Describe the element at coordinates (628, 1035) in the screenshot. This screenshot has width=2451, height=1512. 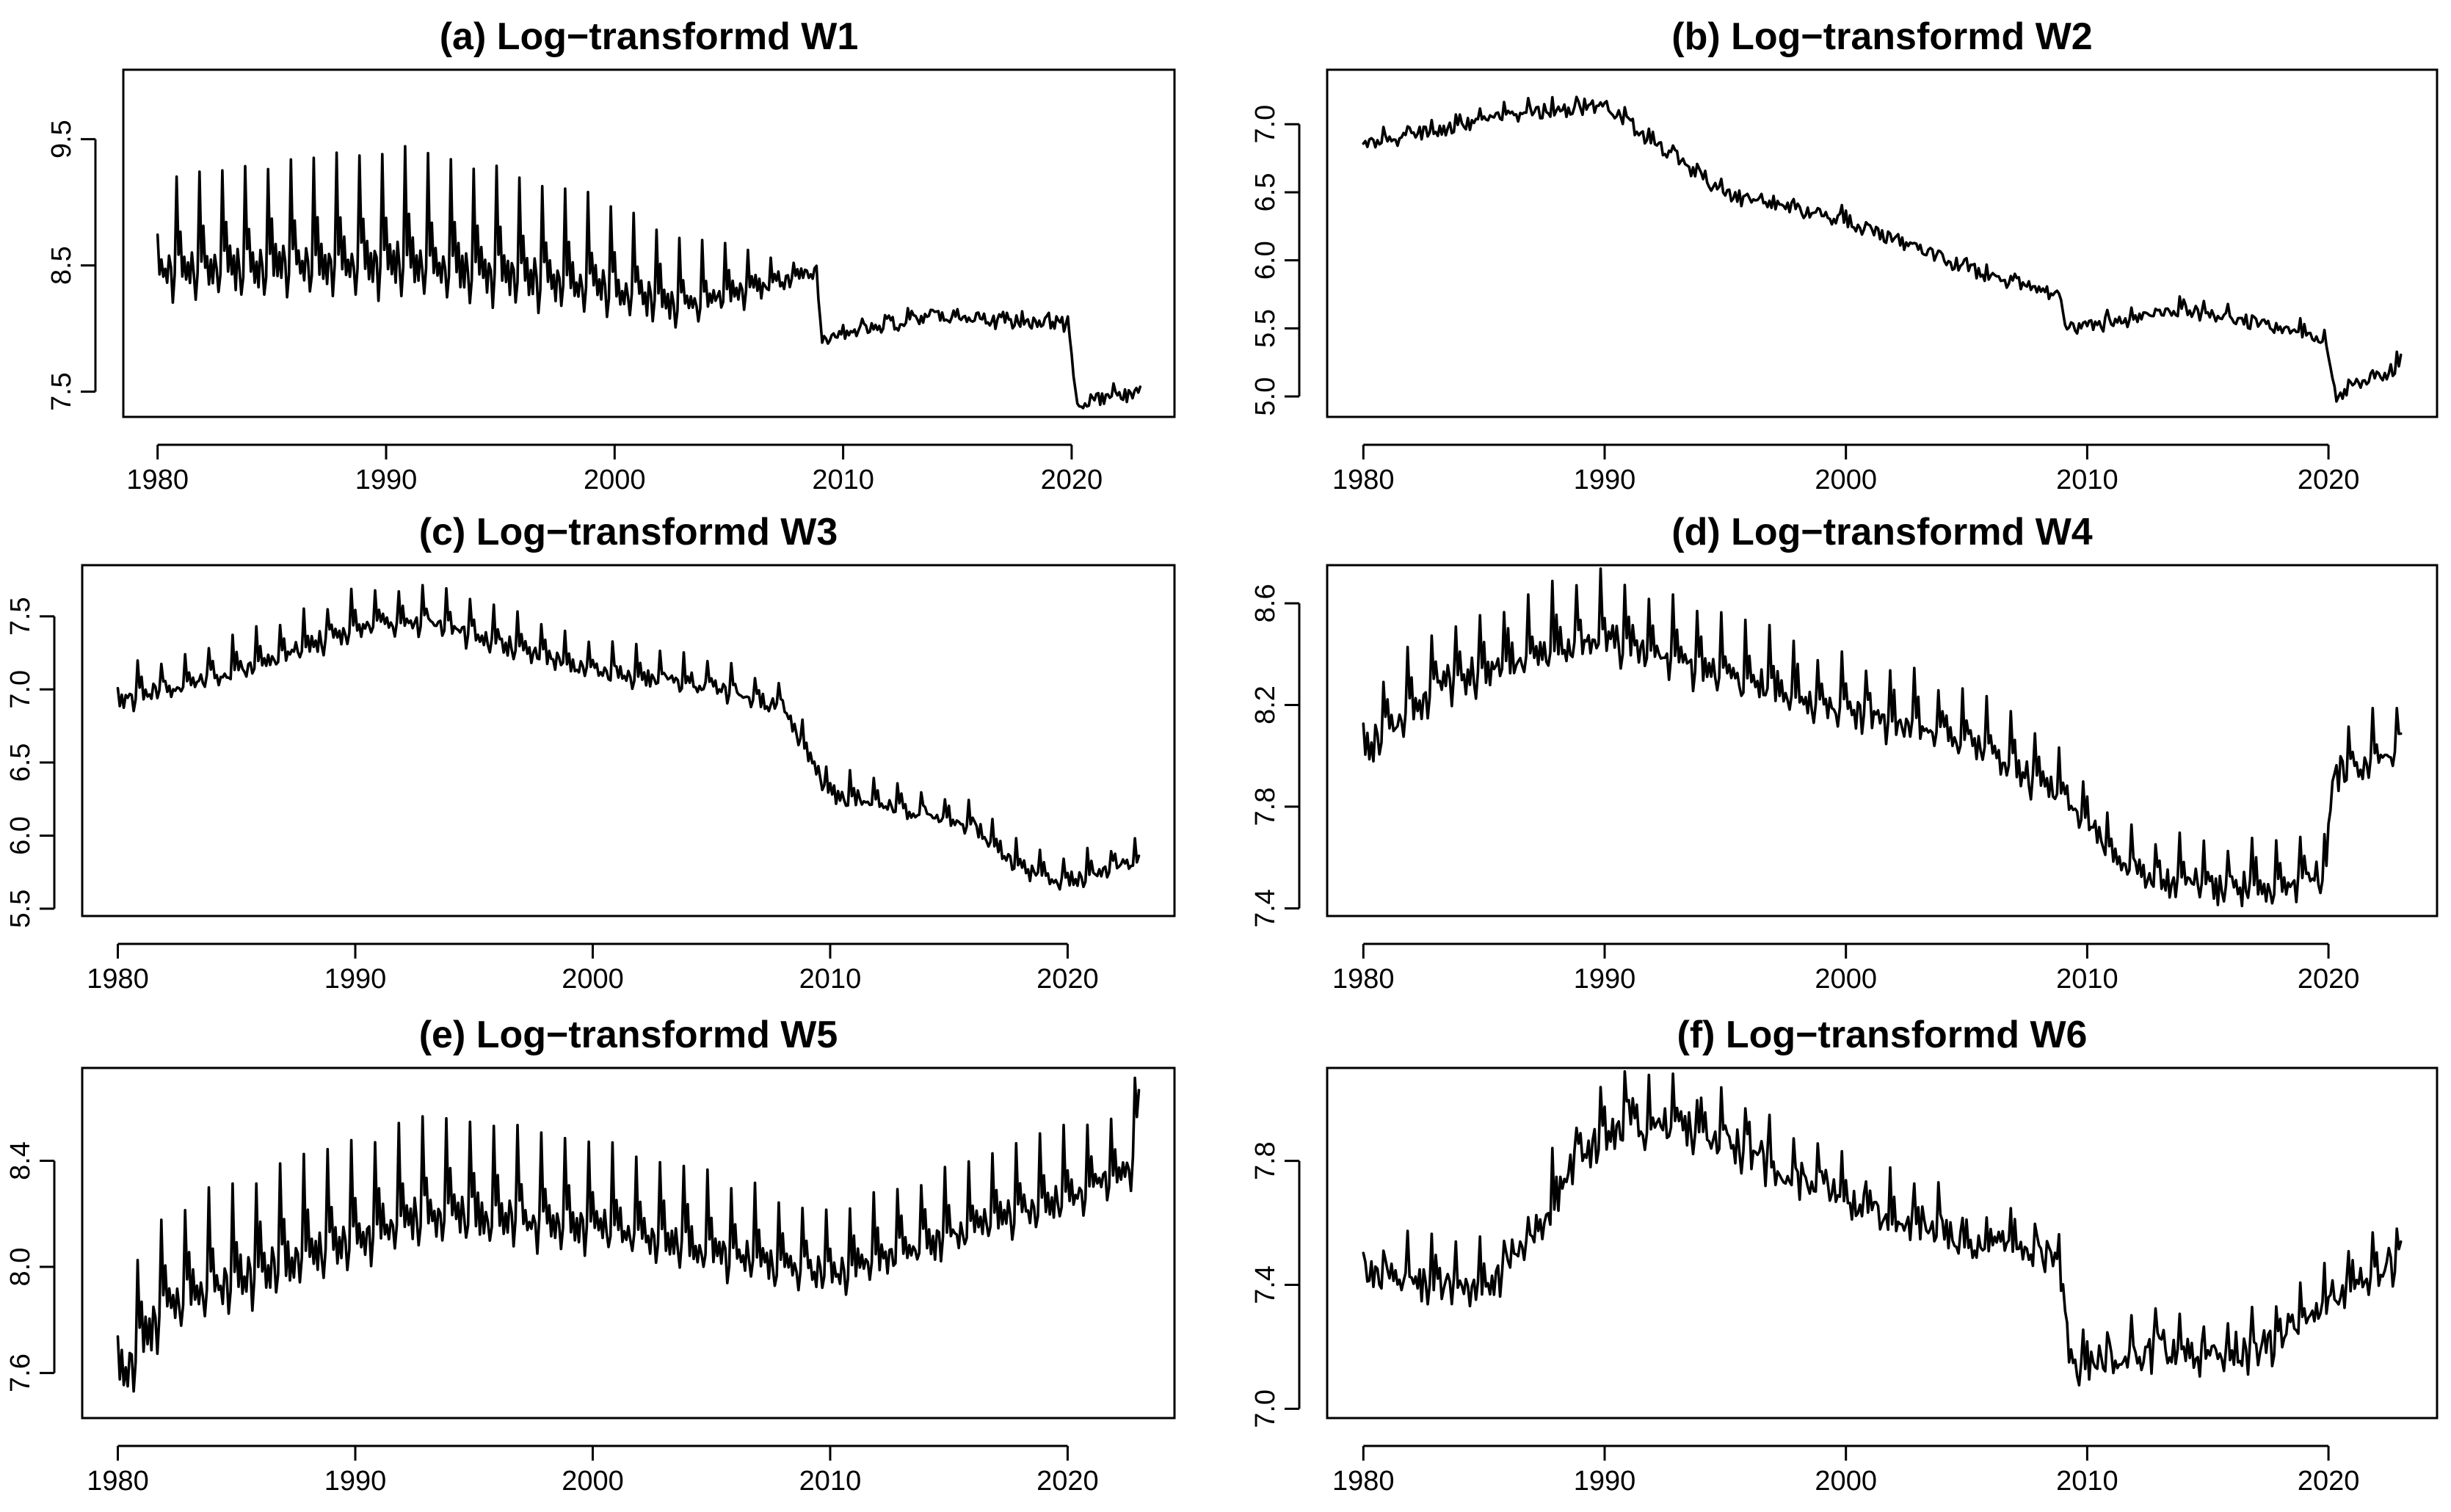
I see `panel-title: (e) Log−transformd W5` at that location.